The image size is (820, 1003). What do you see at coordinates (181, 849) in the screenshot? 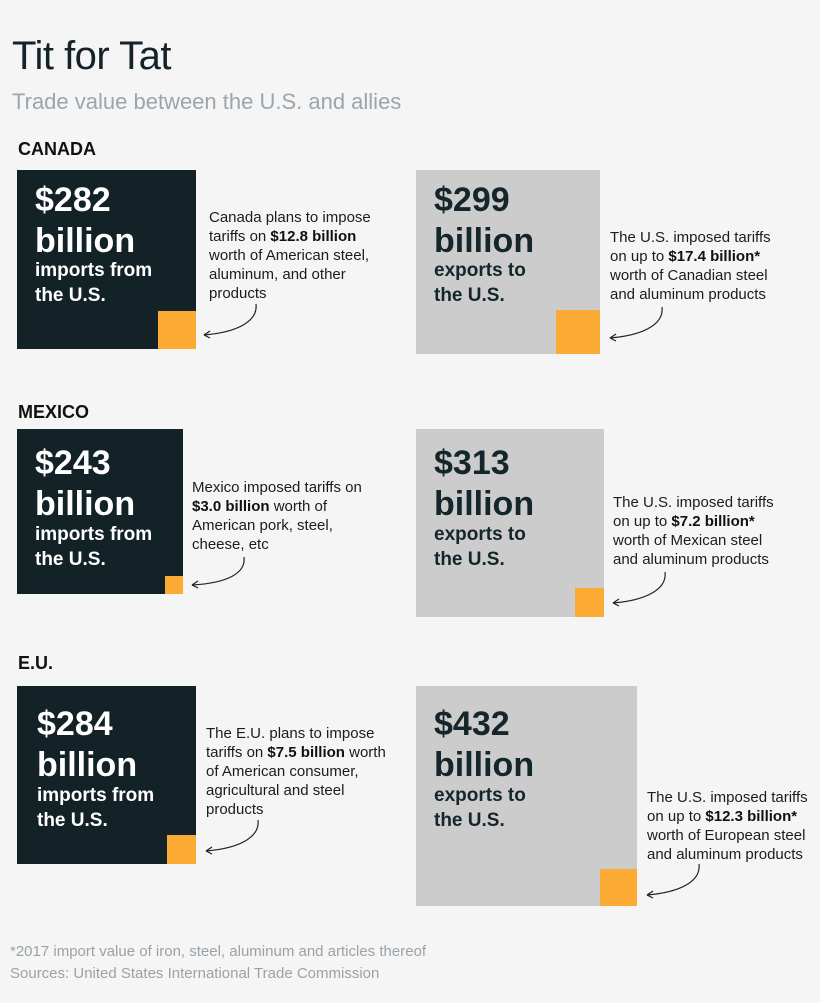
I see `eu-retaliation-square` at bounding box center [181, 849].